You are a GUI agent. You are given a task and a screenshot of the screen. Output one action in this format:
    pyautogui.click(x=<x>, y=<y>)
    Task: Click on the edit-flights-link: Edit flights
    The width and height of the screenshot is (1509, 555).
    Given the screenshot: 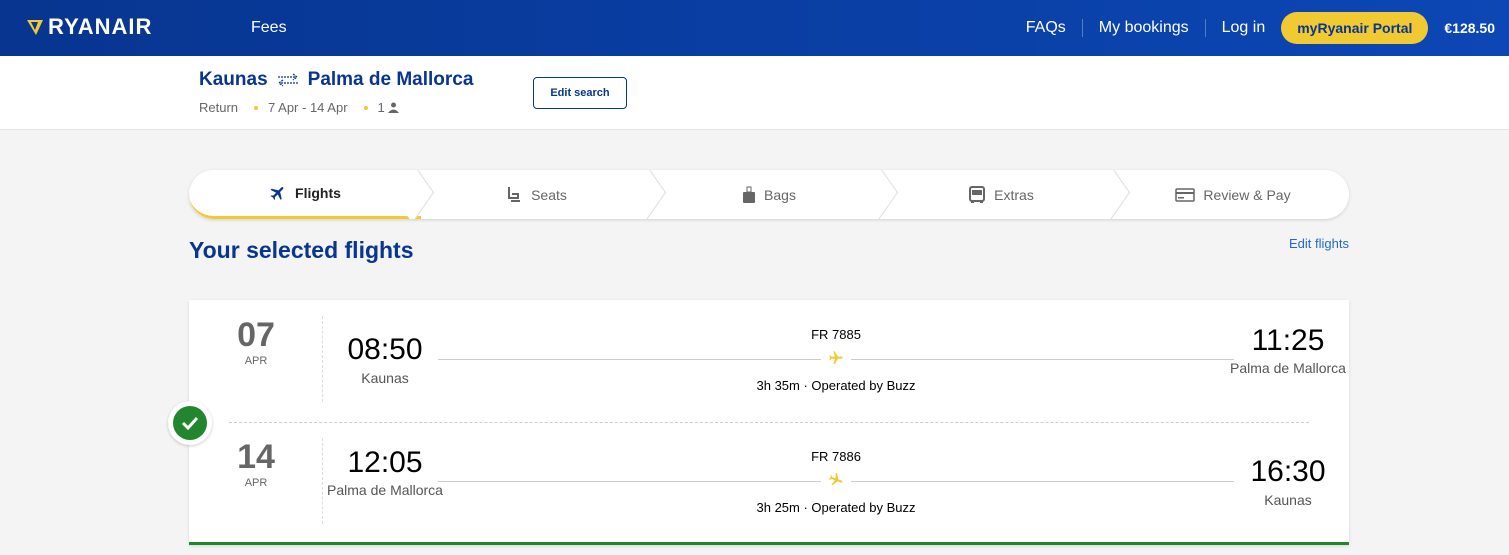 What is the action you would take?
    pyautogui.click(x=1319, y=243)
    